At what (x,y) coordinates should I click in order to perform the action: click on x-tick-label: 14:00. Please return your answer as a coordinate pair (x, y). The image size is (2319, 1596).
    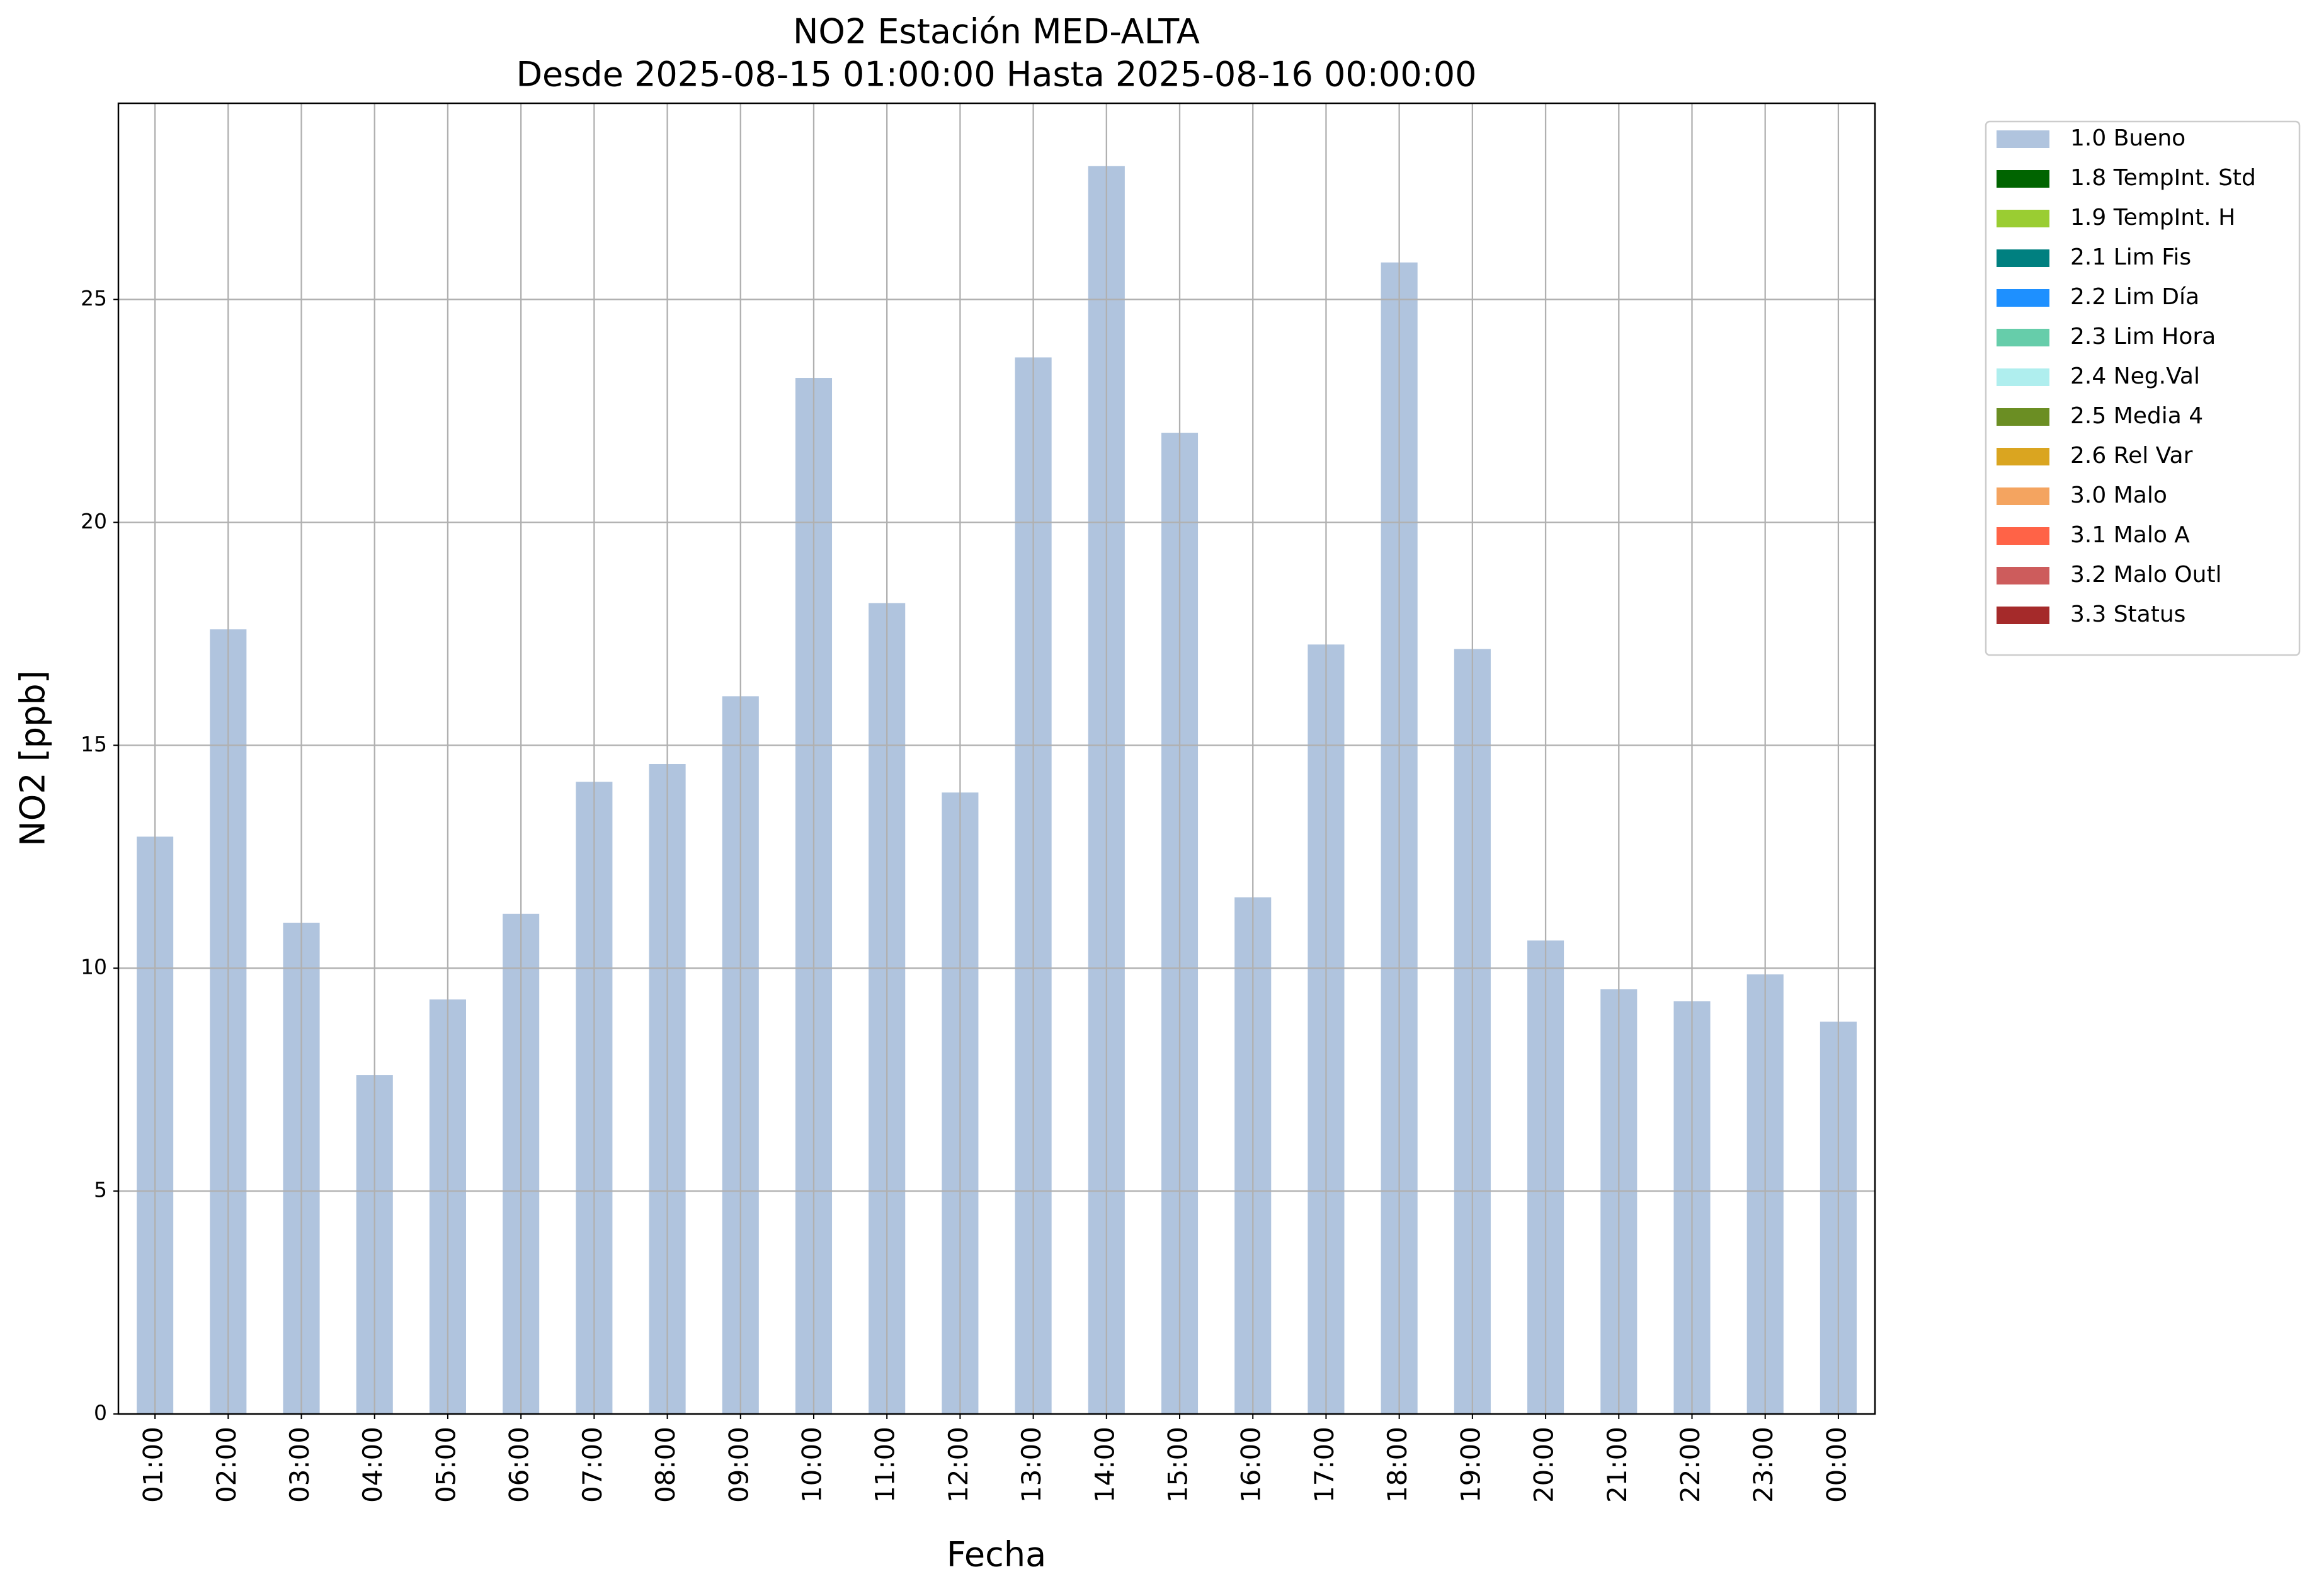
    Looking at the image, I should click on (1104, 1465).